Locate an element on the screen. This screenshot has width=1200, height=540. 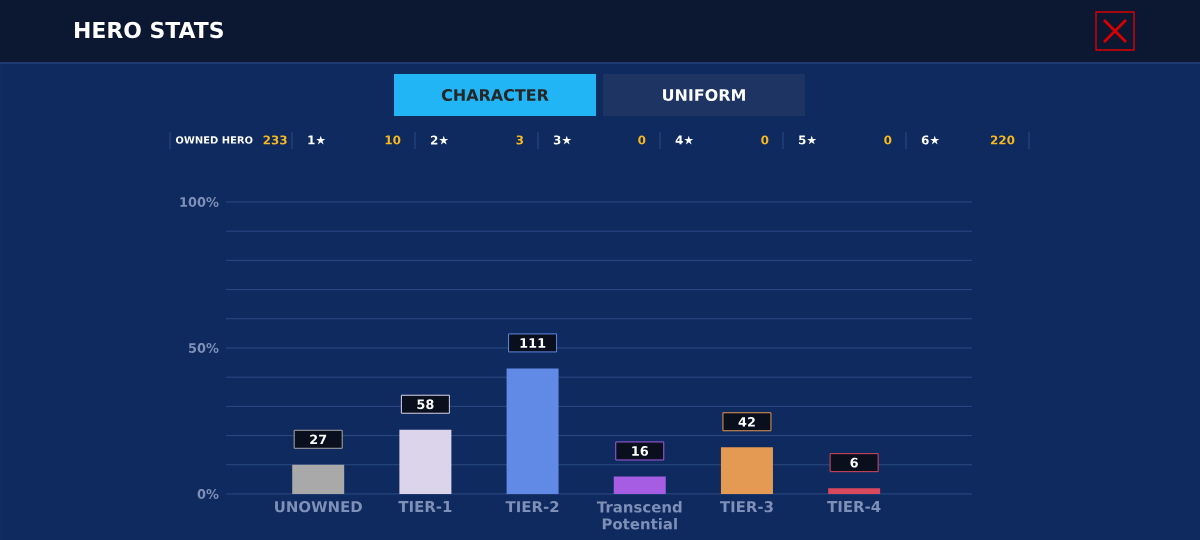
annotation: 42 is located at coordinates (746, 421).